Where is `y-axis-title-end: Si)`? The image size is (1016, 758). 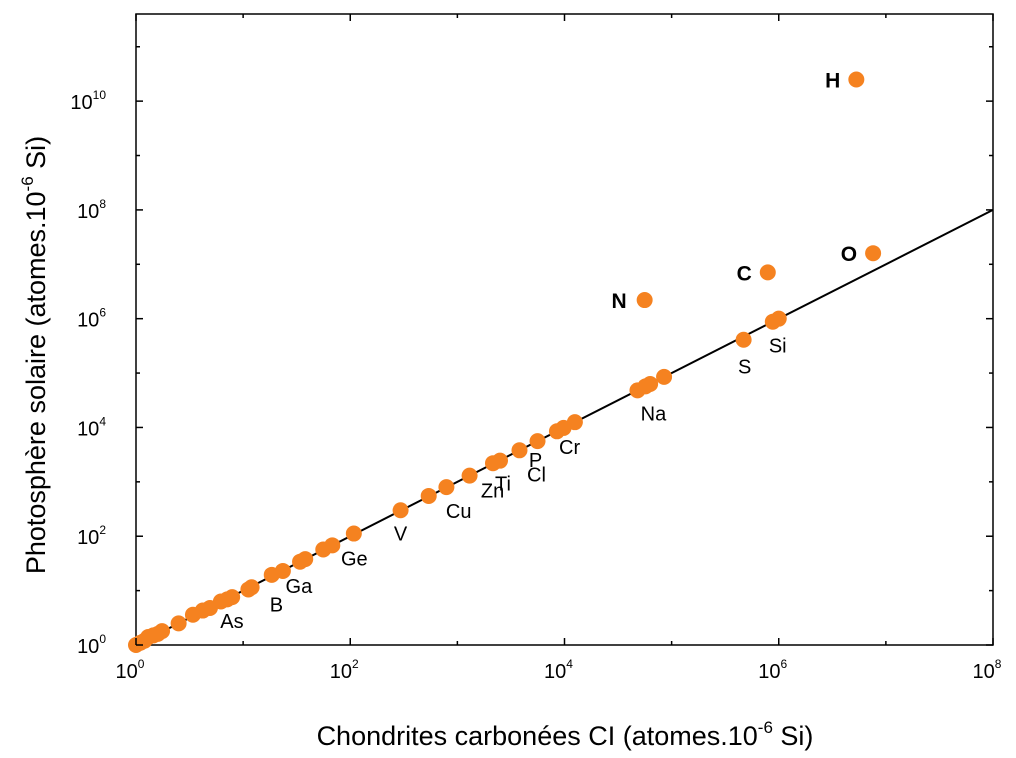 y-axis-title-end: Si) is located at coordinates (36, 156).